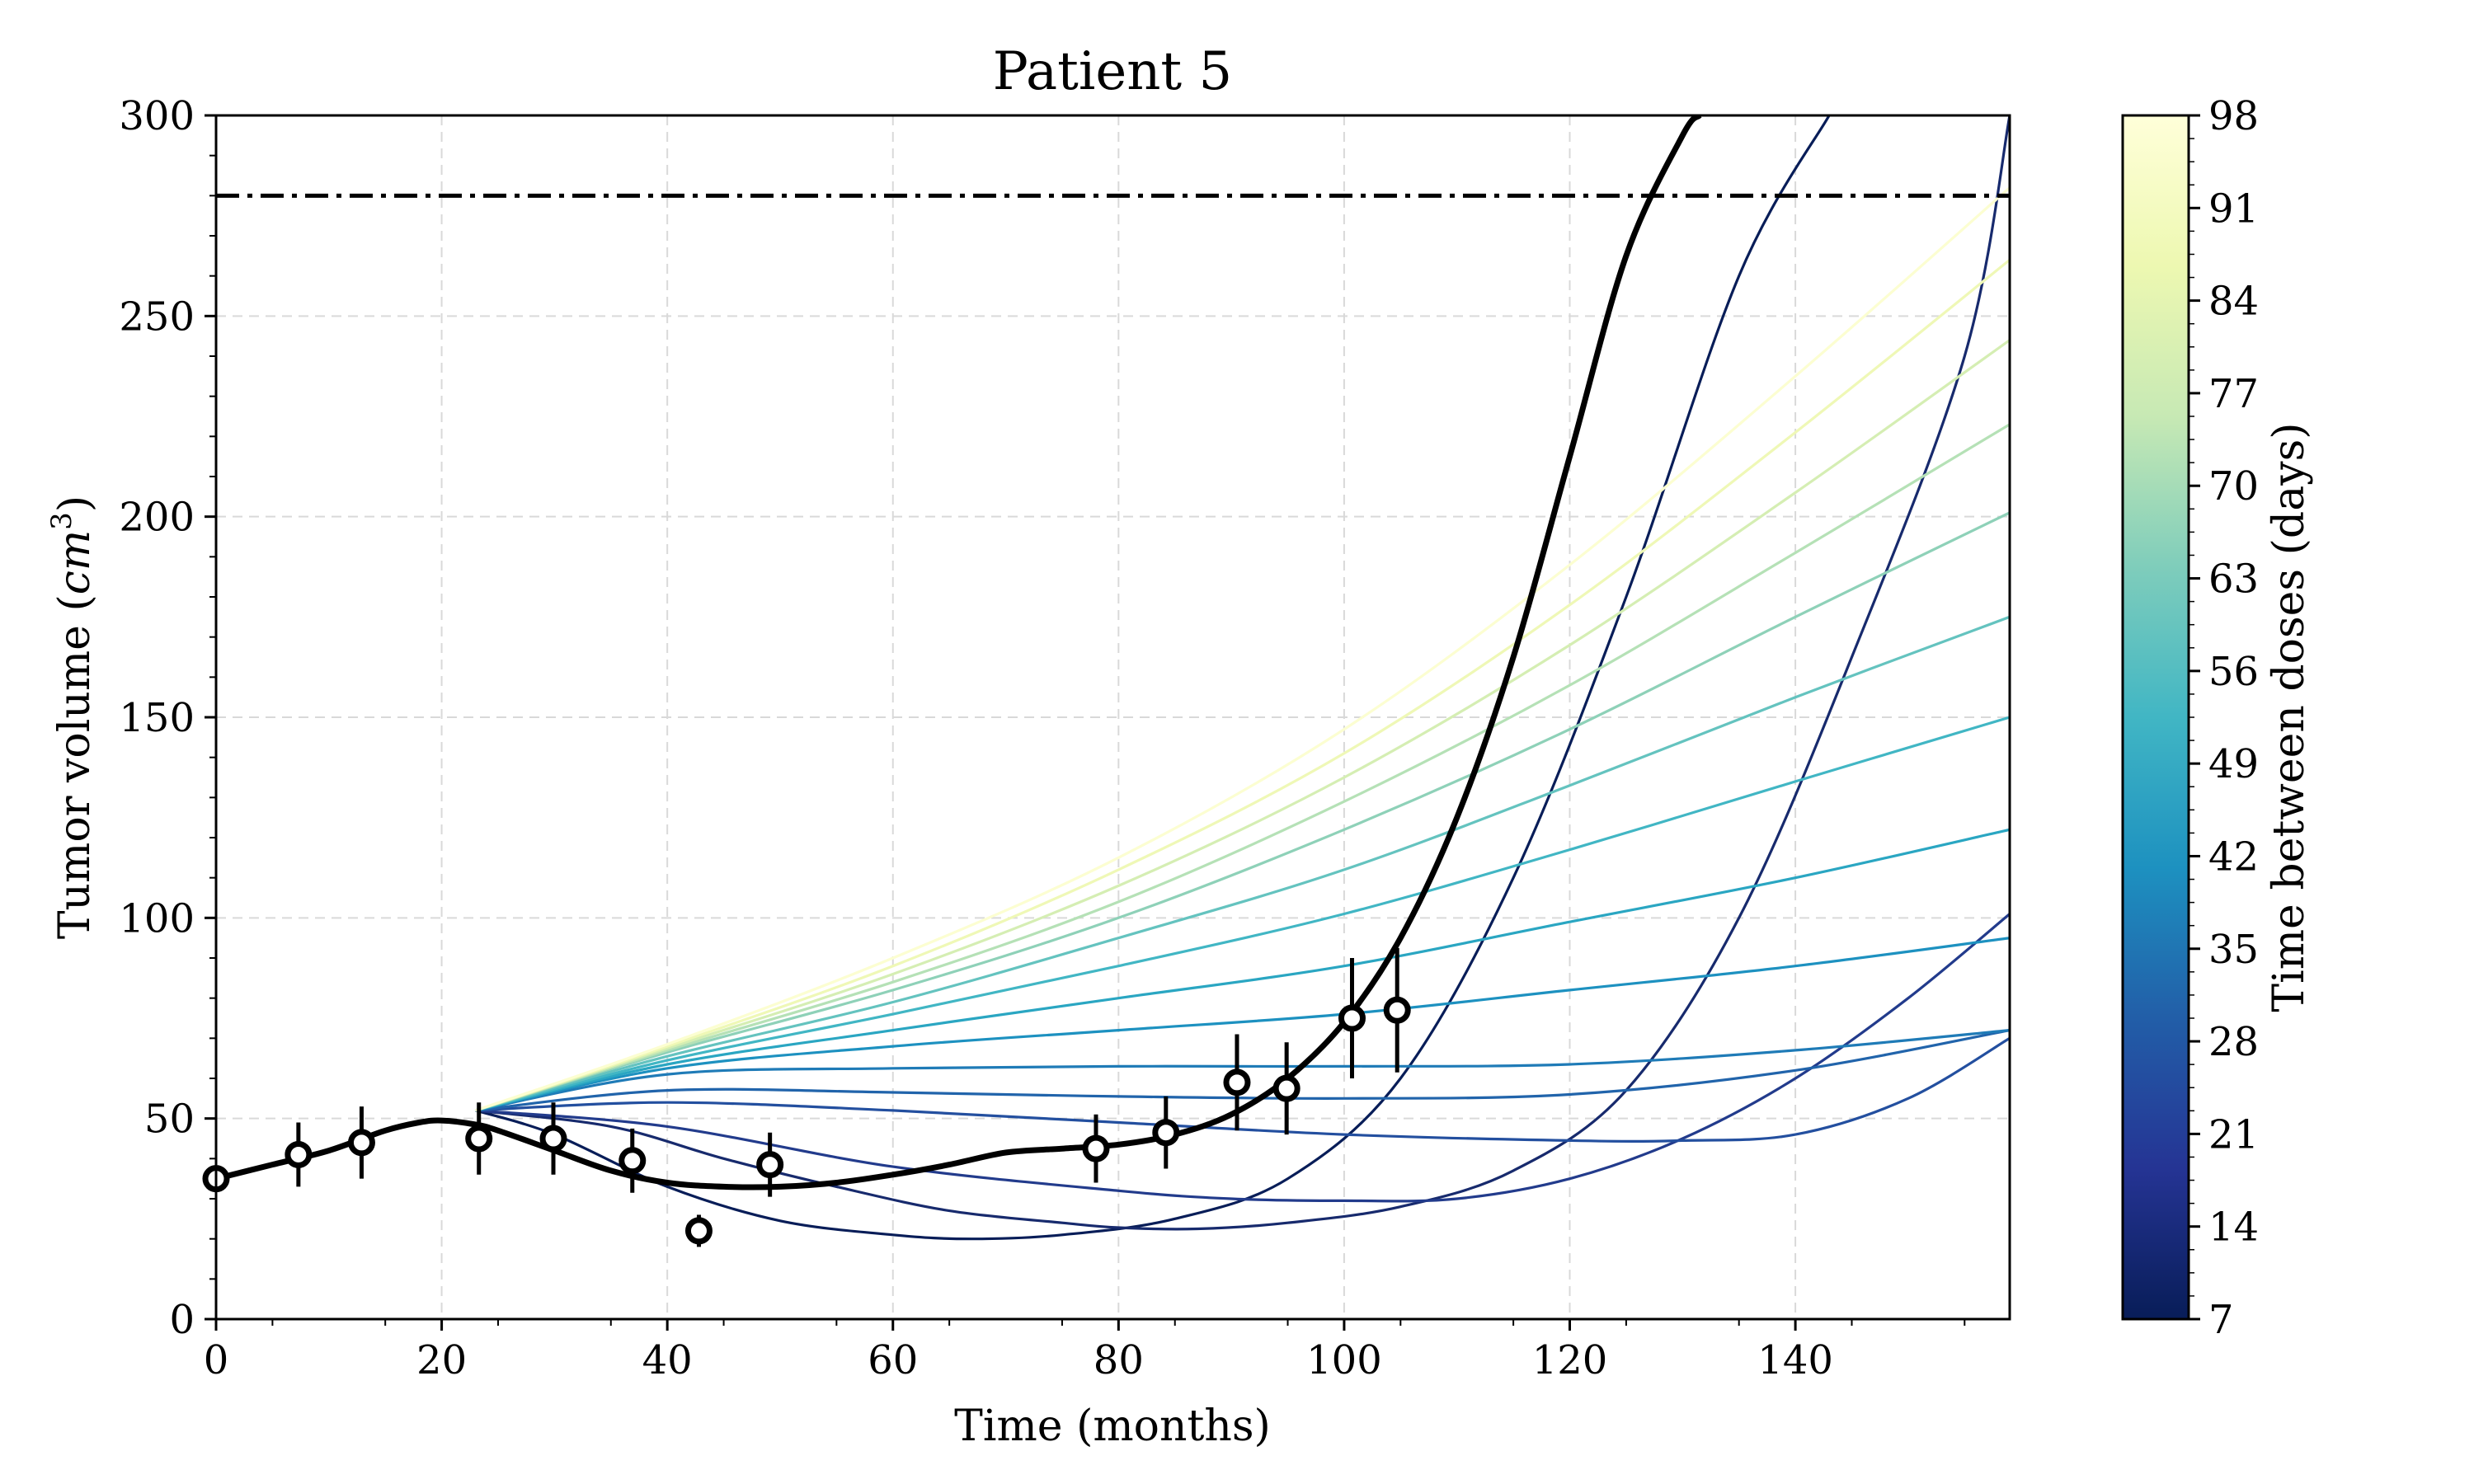 This screenshot has width=2474, height=1484. I want to click on simulation-curve-21-days, so click(1242, 1058).